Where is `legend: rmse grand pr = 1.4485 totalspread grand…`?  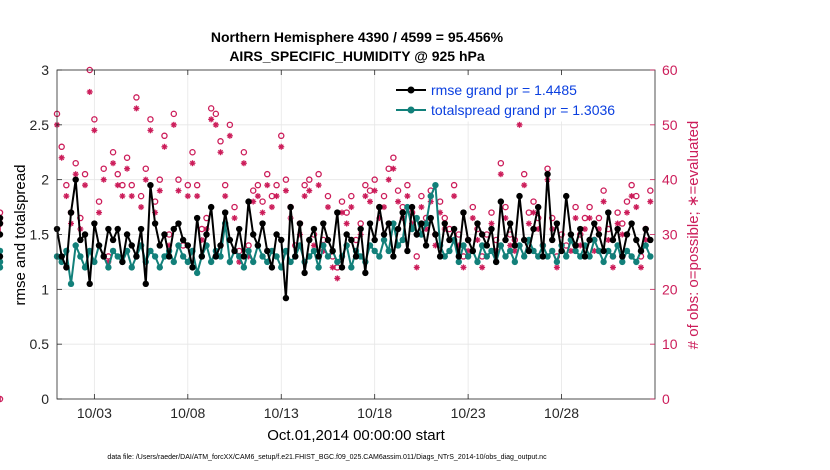
legend: rmse grand pr = 1.4485 totalspread grand… is located at coordinates (520, 98).